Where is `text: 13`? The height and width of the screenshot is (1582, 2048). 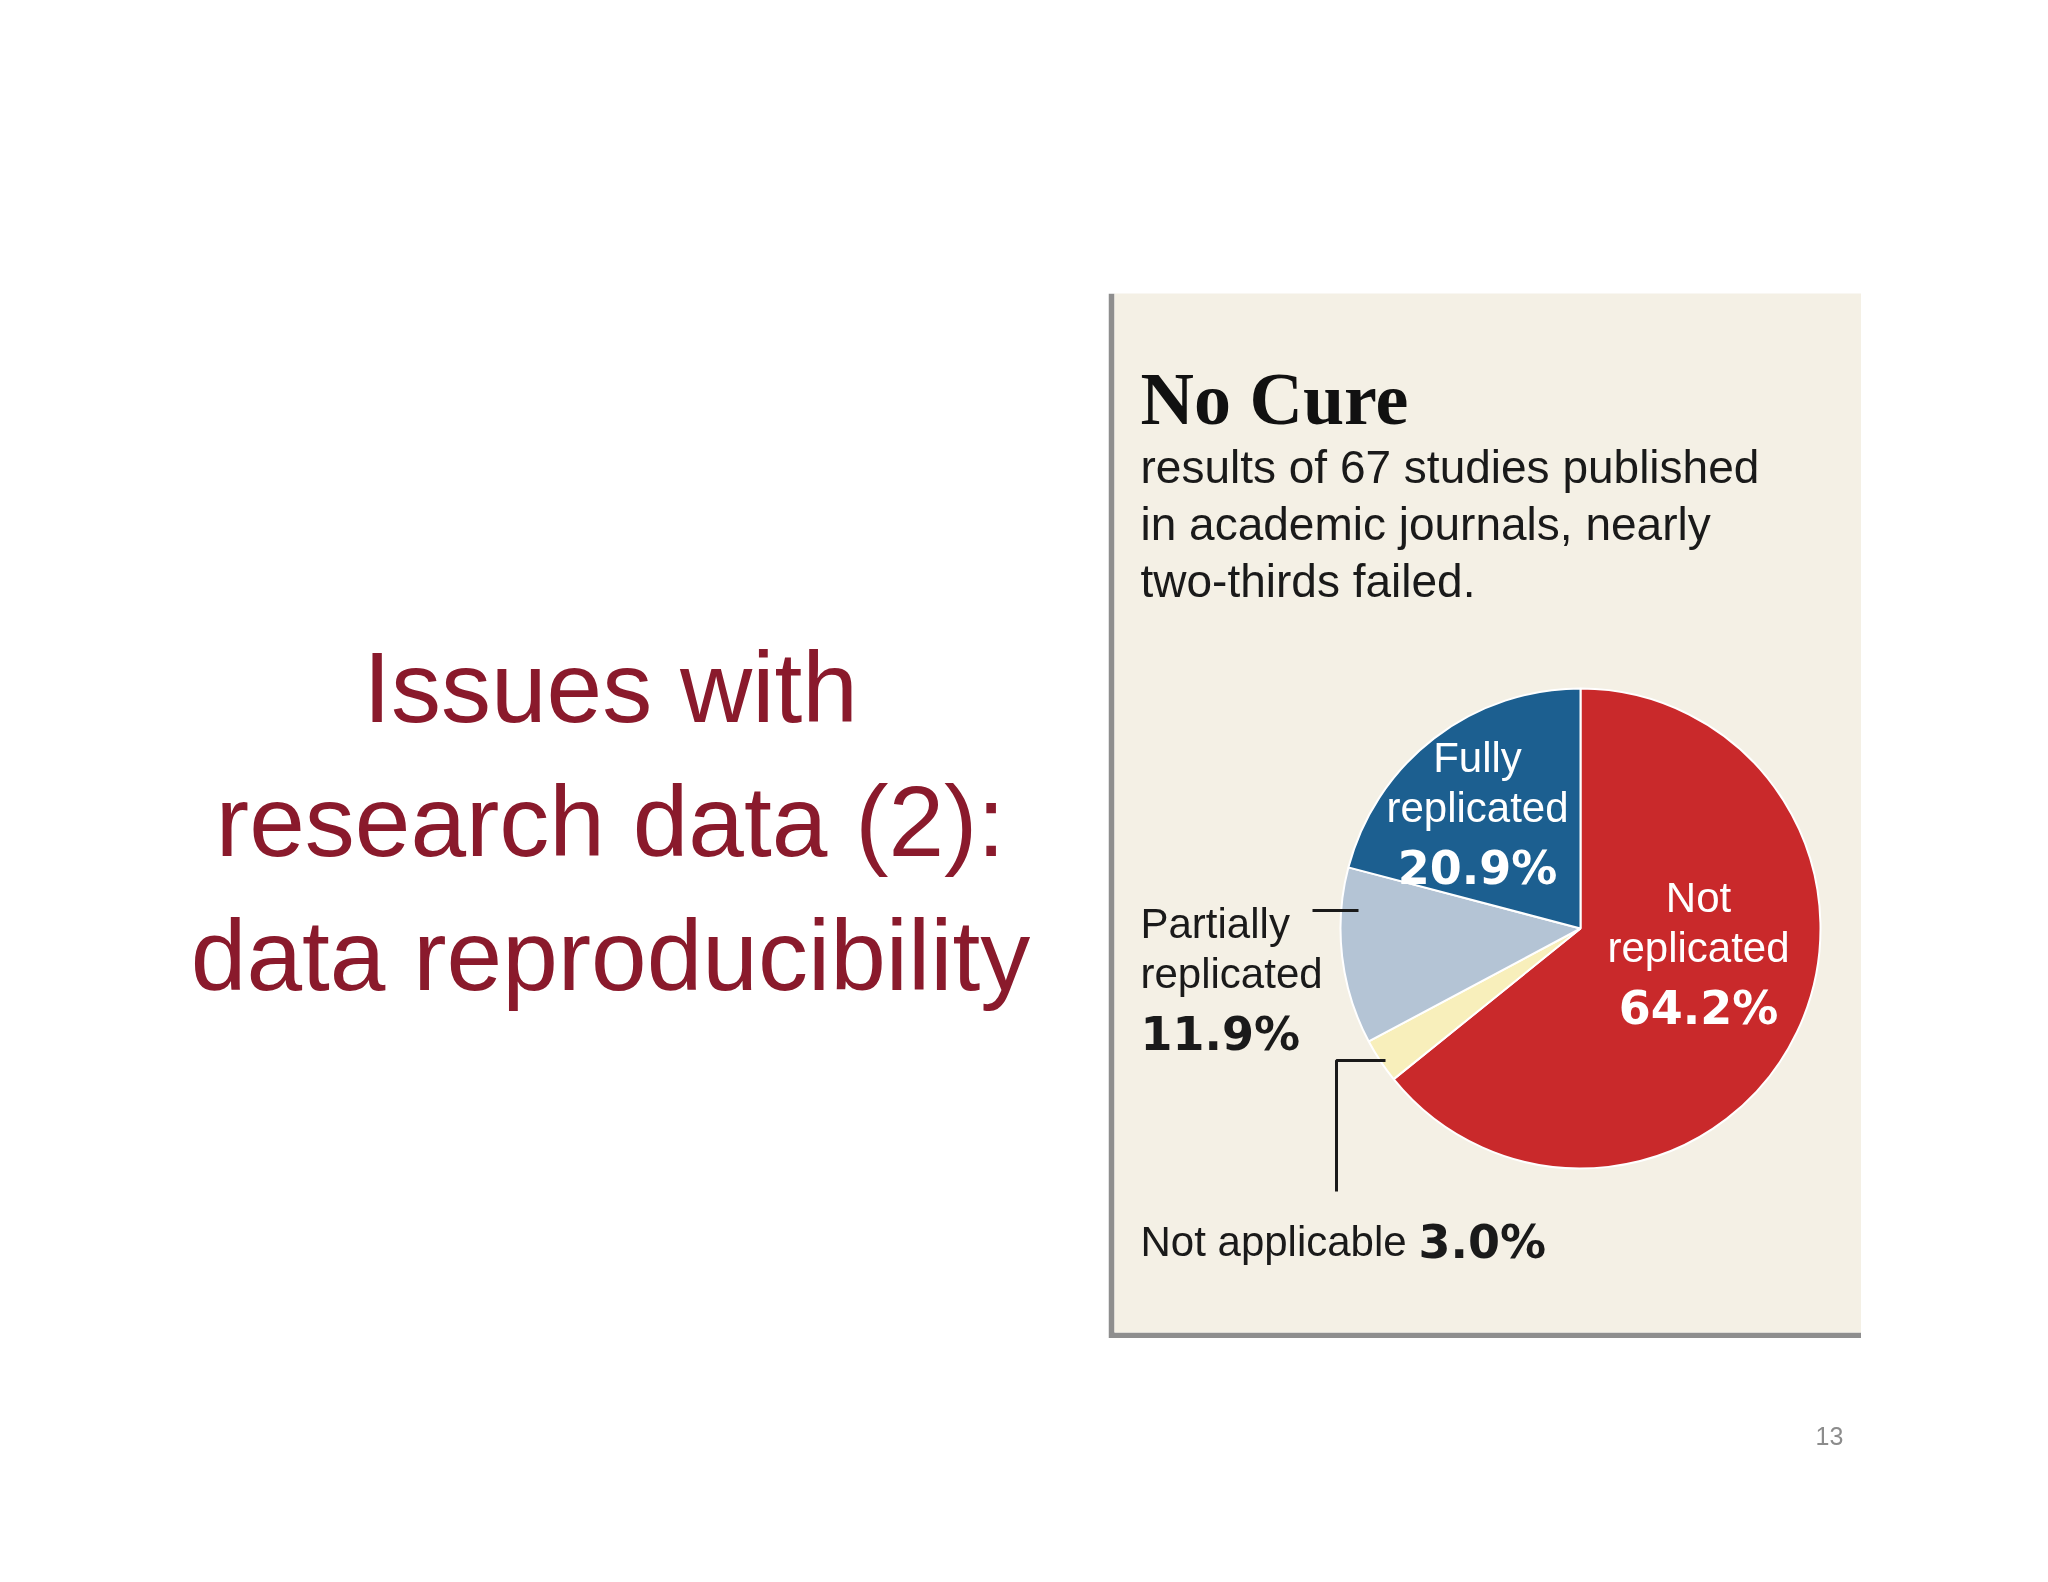
text: 13 is located at coordinates (1829, 1435).